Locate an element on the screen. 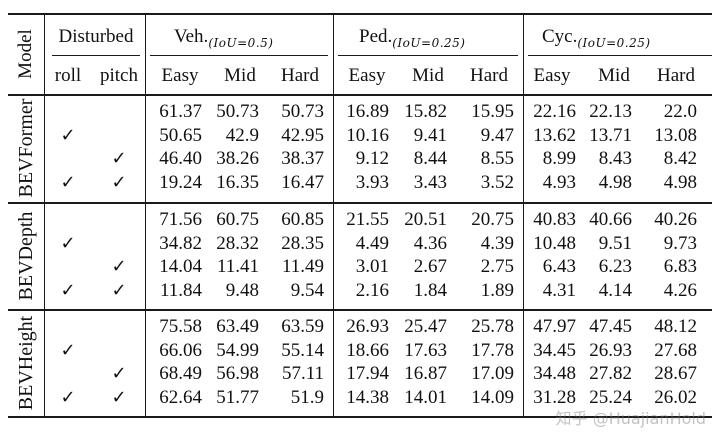 This screenshot has height=441, width=720. table-cell: 38.37 is located at coordinates (302, 158).